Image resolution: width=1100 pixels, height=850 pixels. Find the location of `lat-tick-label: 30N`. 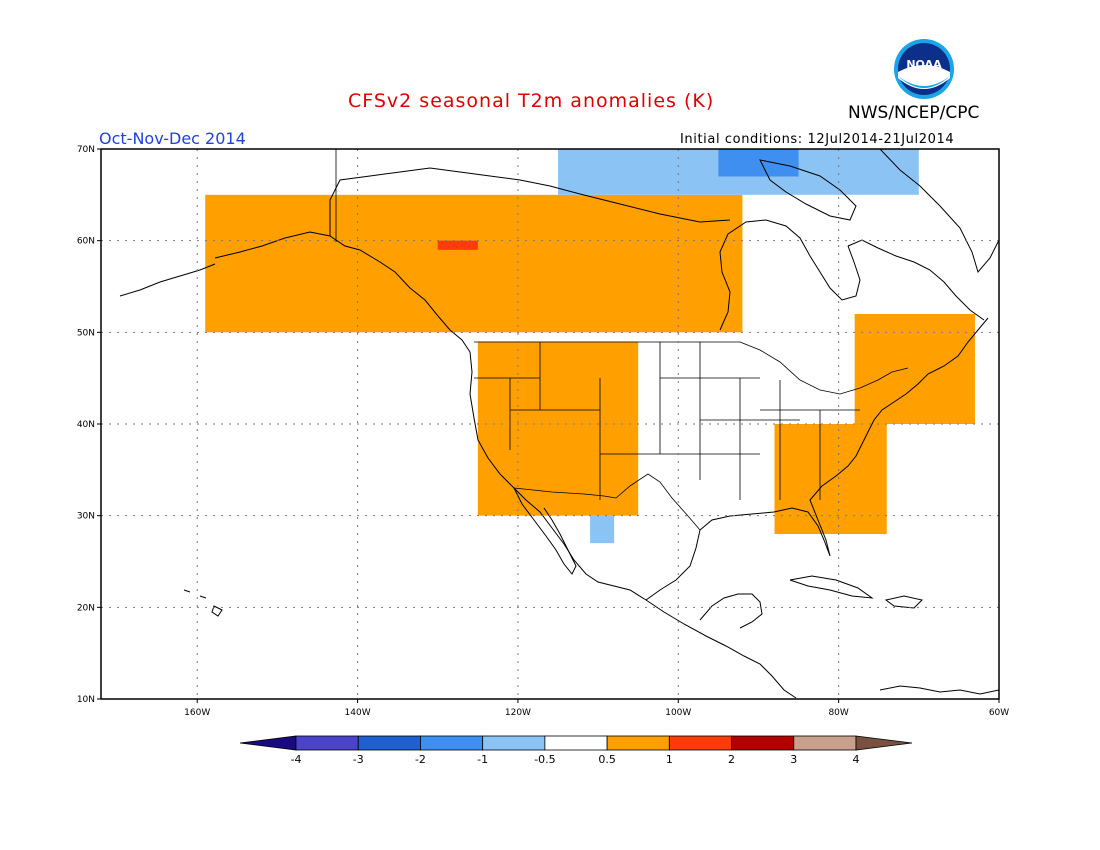

lat-tick-label: 30N is located at coordinates (86, 517).